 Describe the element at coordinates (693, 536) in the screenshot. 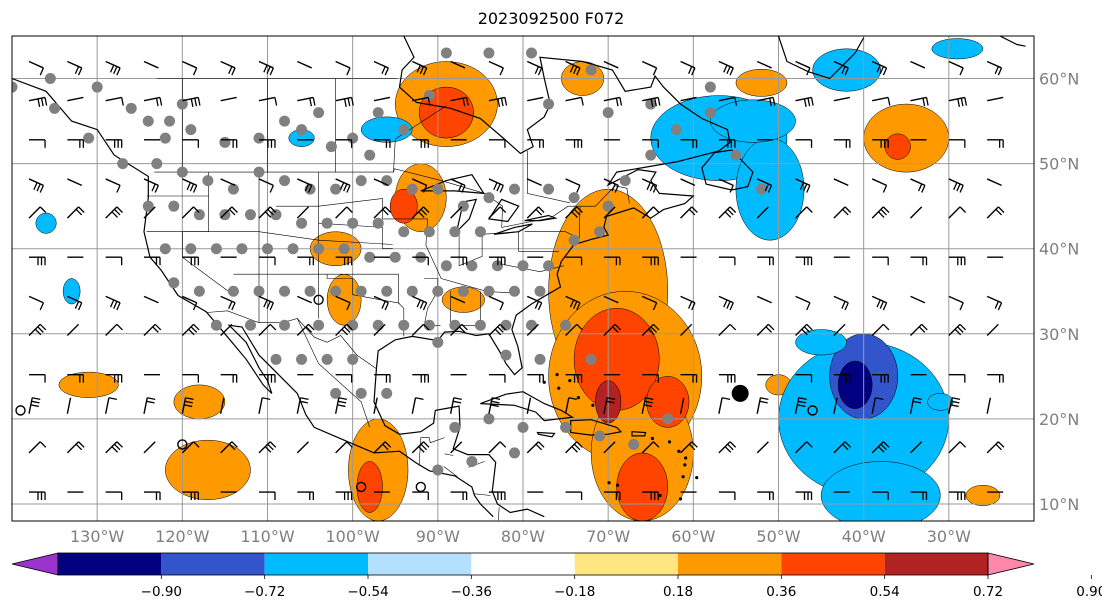

I see `longitude-label: 60°W` at that location.